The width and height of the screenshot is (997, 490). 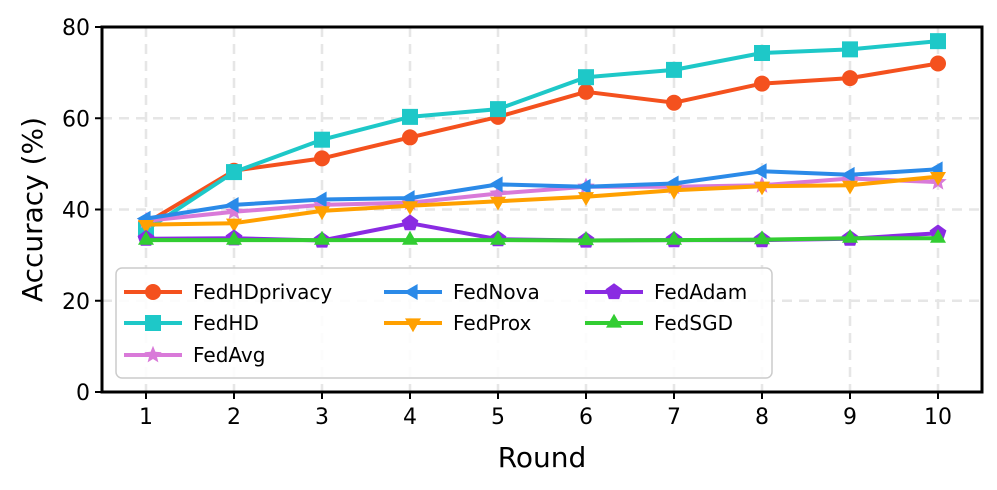 I want to click on x-tick-label: 2, so click(x=234, y=417).